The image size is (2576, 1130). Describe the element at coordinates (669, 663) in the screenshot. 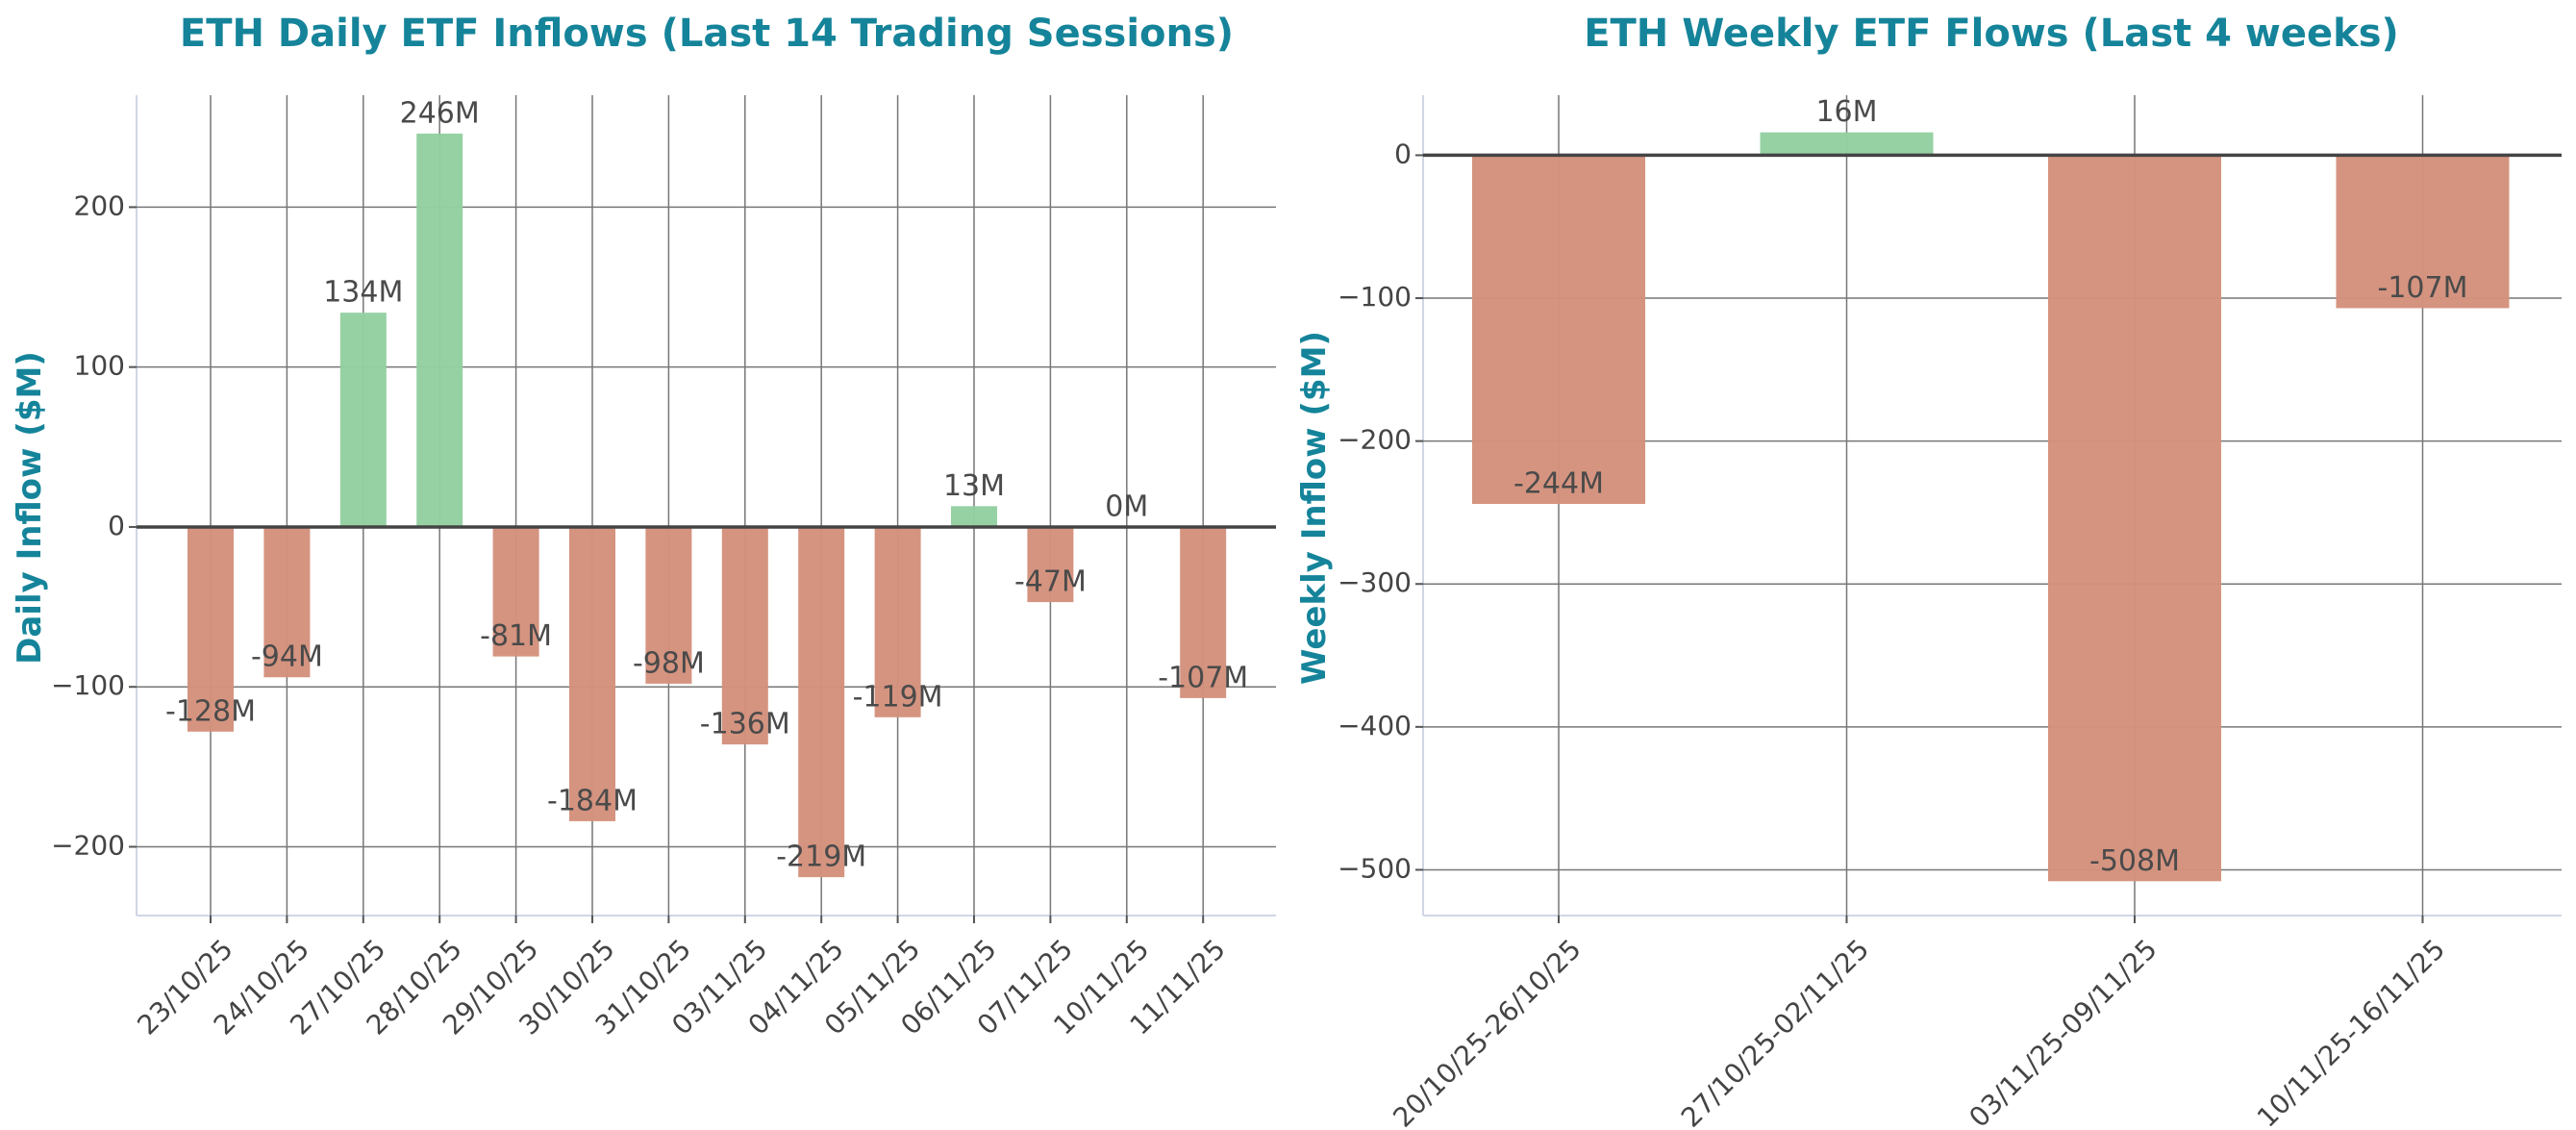

I see `bar-value-label: -98M` at that location.